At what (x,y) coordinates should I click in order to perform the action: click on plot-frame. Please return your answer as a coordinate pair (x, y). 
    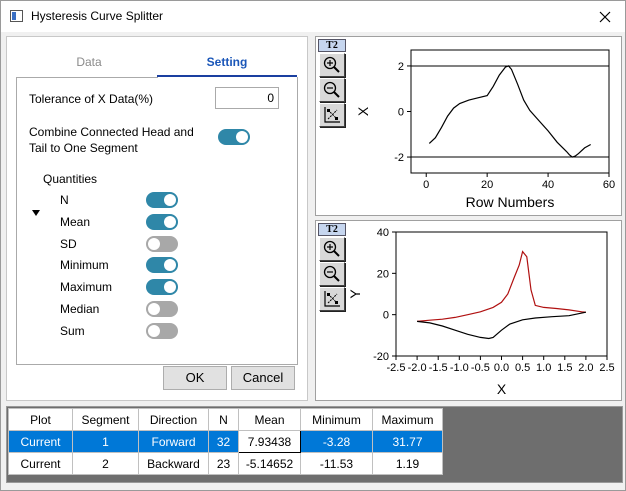
    Looking at the image, I should click on (501, 294).